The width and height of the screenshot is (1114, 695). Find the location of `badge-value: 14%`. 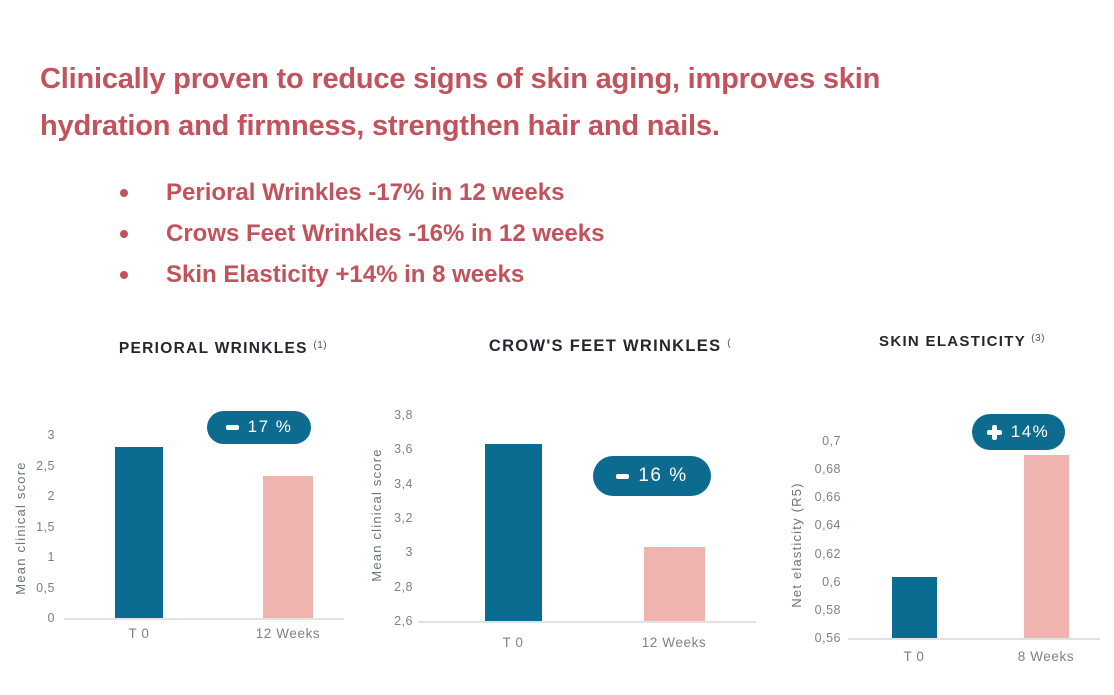

badge-value: 14% is located at coordinates (1030, 431).